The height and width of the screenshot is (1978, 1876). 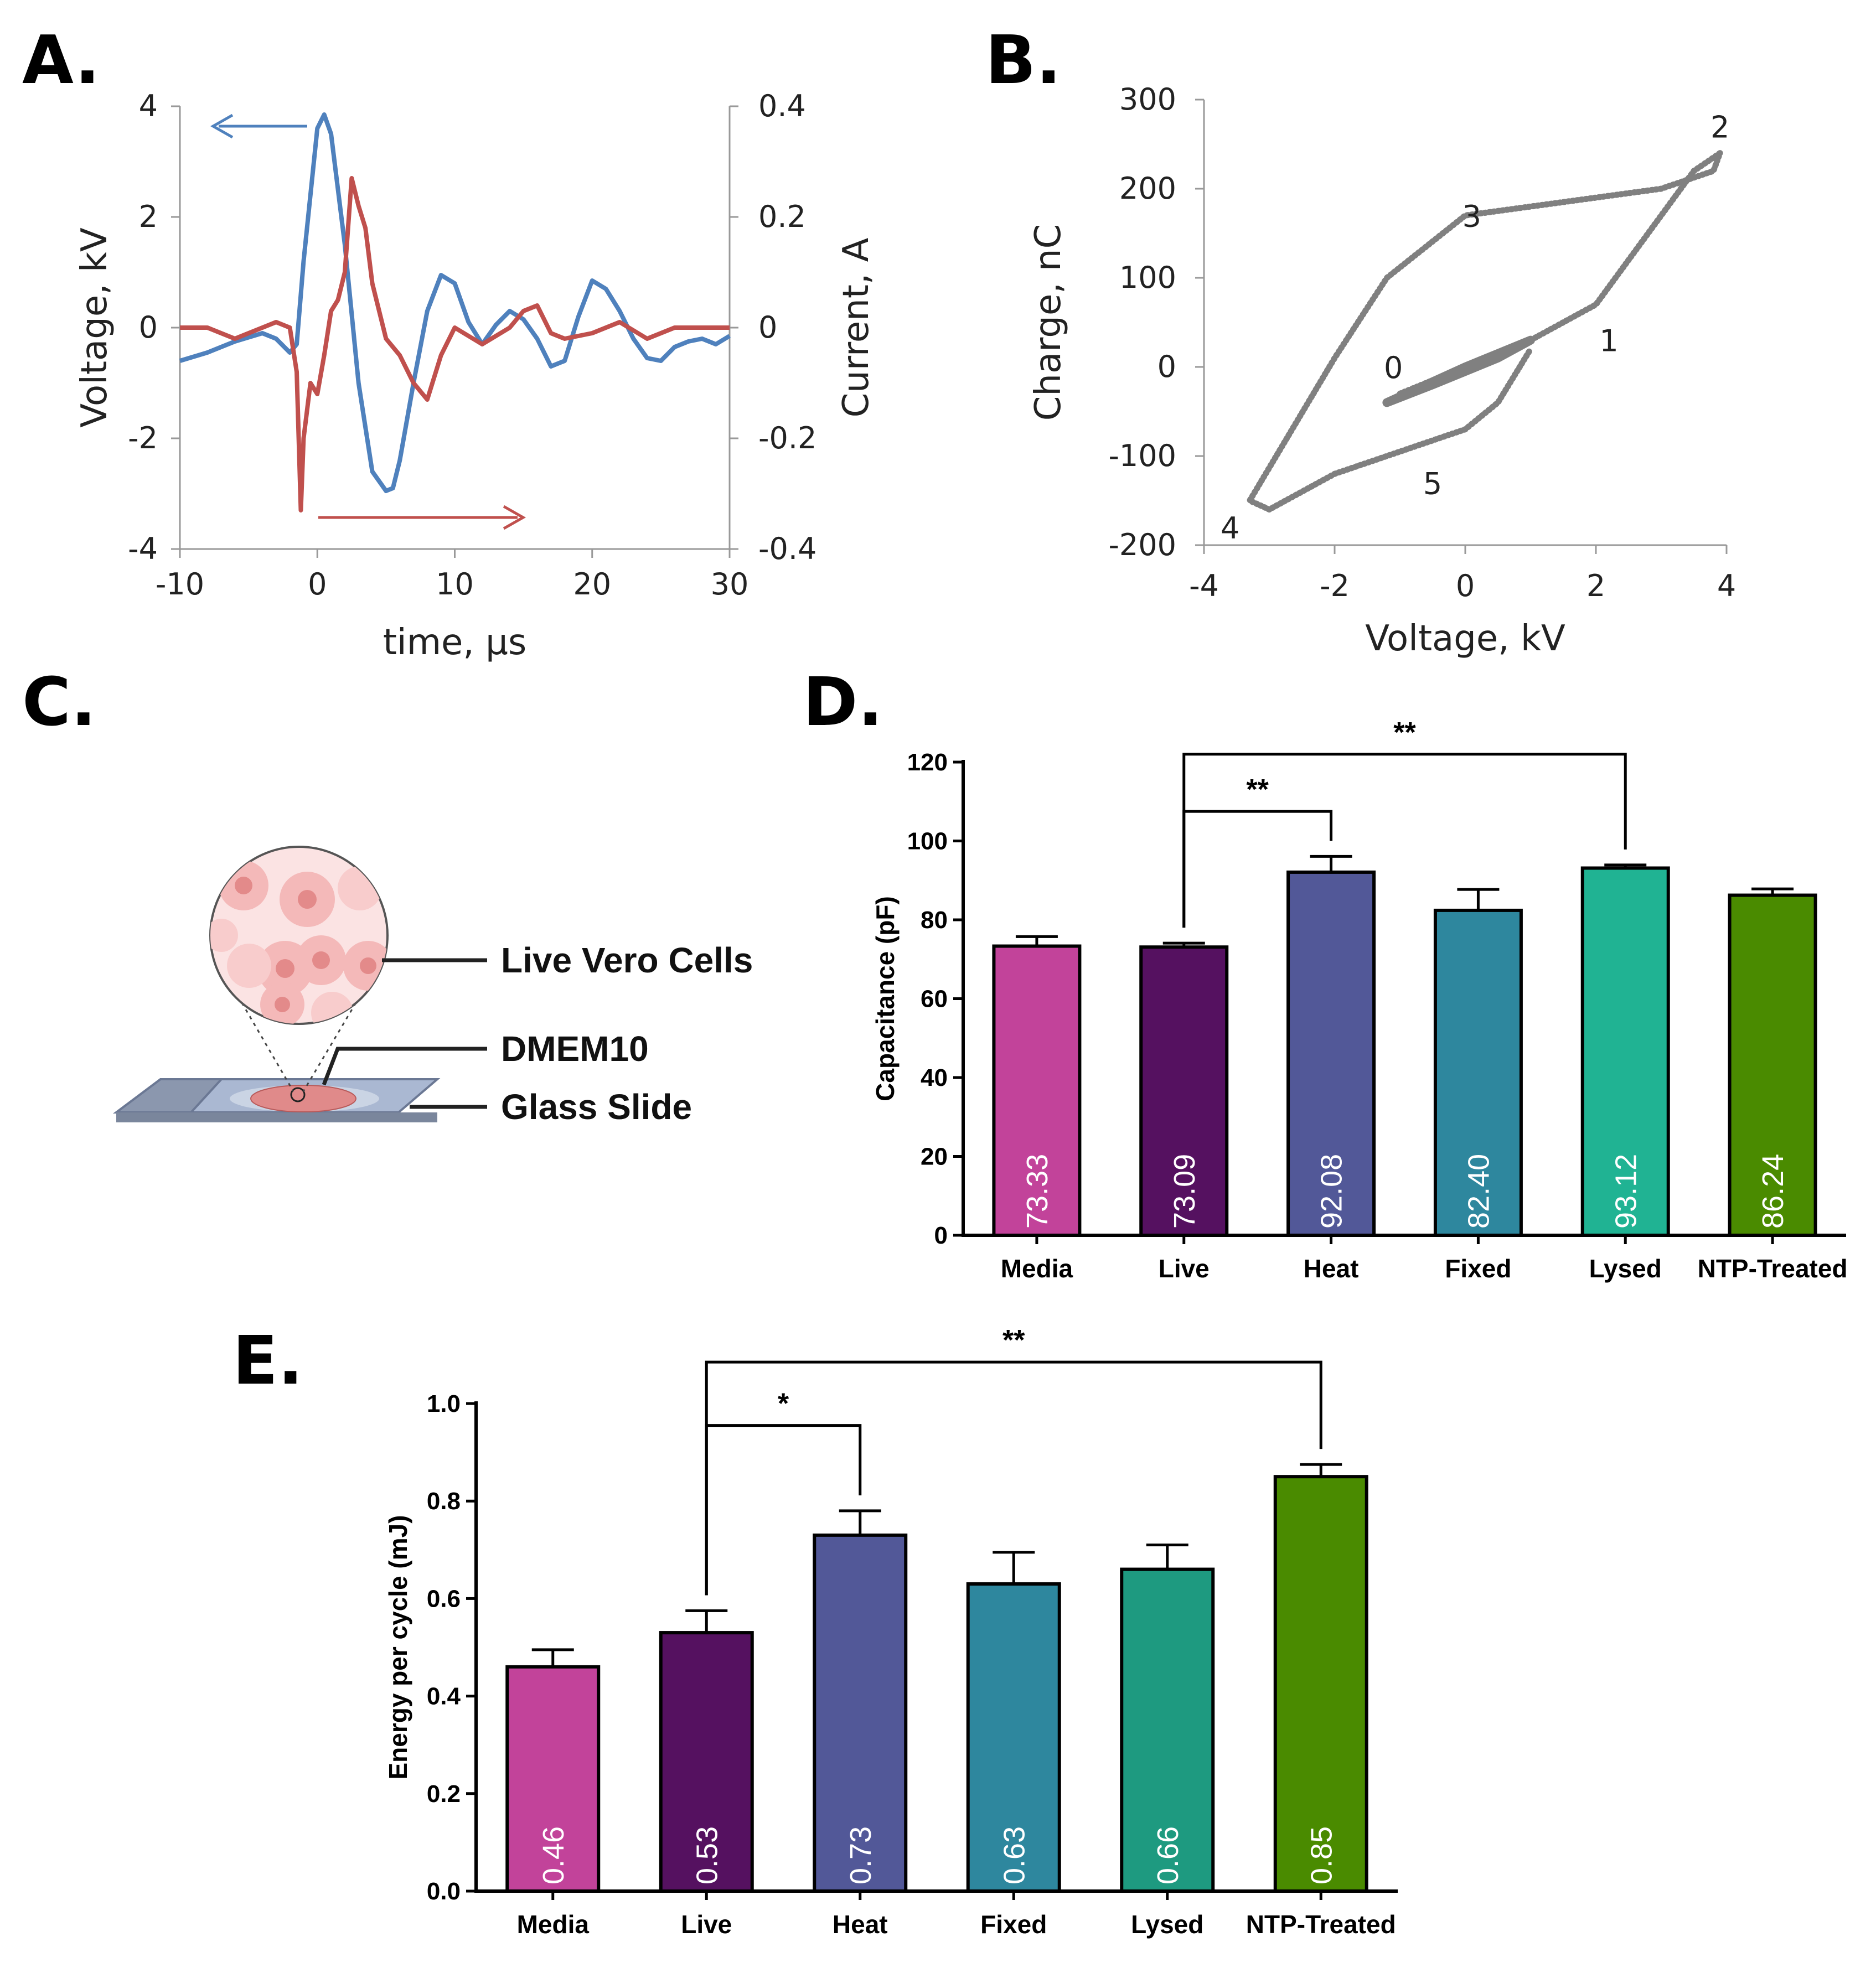 I want to click on e-value-label: 0.66, so click(x=1168, y=1855).